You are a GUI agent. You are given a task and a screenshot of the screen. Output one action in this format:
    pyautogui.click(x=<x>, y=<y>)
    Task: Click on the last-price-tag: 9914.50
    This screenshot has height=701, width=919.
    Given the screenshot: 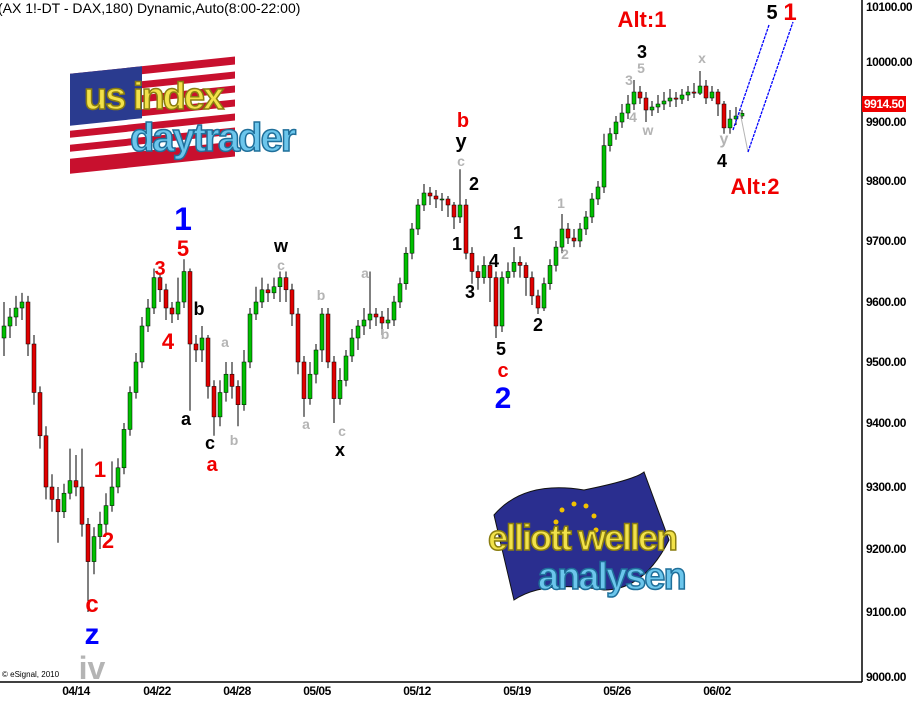 What is the action you would take?
    pyautogui.click(x=884, y=104)
    